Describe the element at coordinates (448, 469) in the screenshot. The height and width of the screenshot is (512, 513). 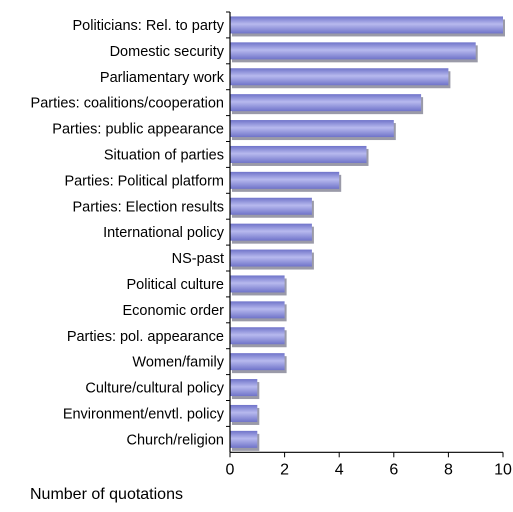
I see `x-tick-label: 8` at that location.